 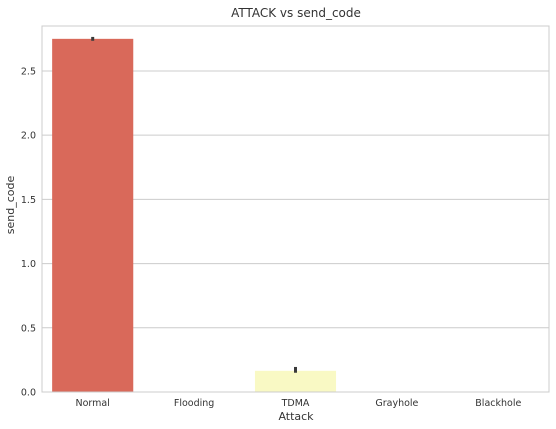 I want to click on chart-title: ATTACK vs send_code, so click(x=296, y=13).